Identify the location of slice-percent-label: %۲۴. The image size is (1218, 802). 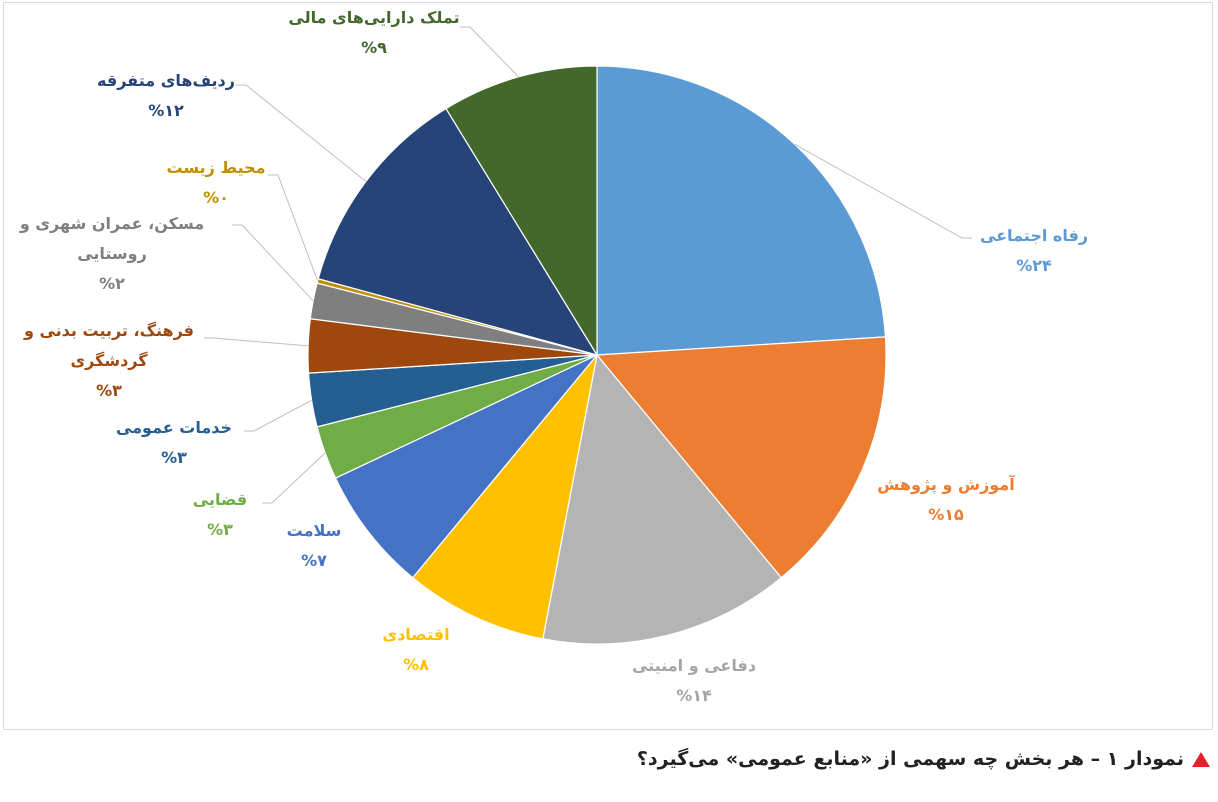
(1034, 265).